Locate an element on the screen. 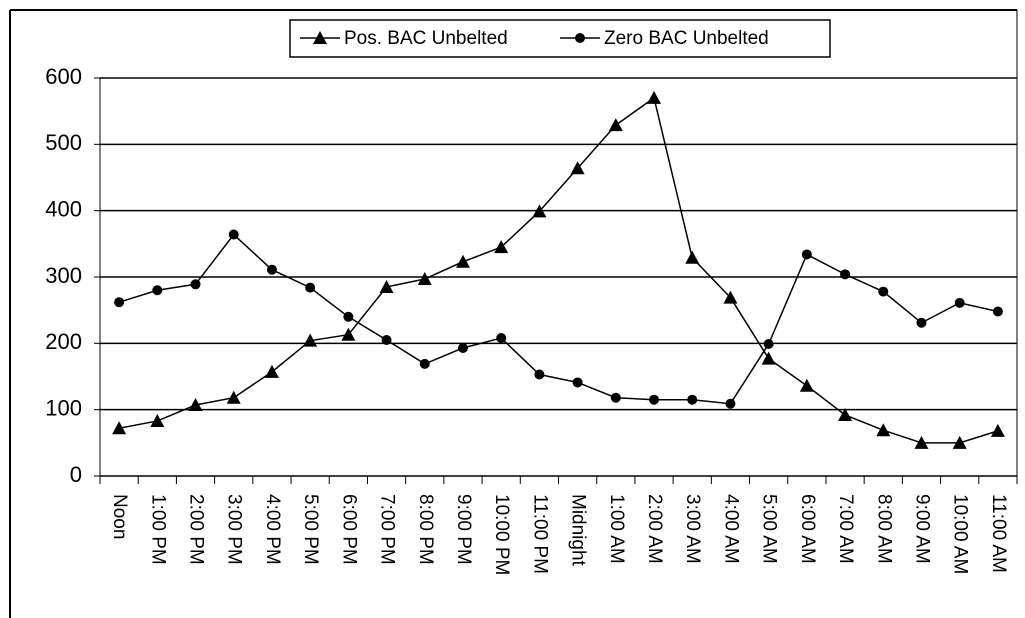  x-tick-label: 9:00 AM is located at coordinates (921, 529).